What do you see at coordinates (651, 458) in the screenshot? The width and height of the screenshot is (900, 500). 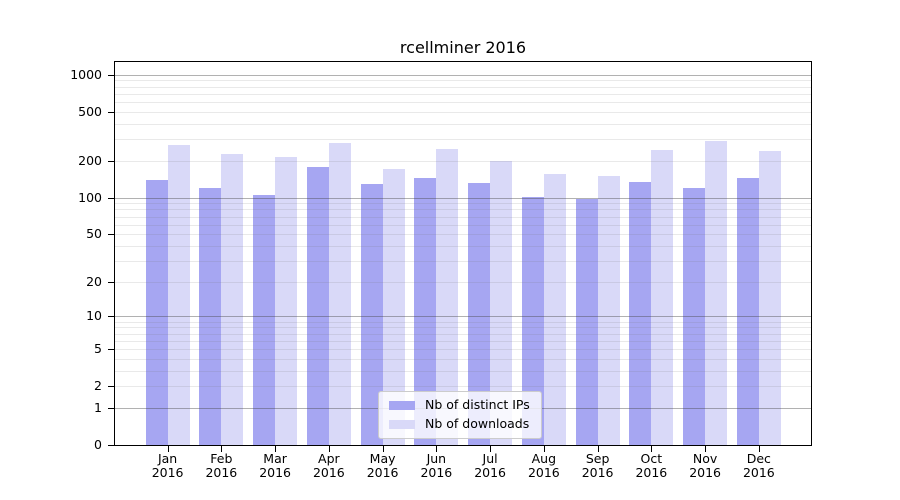 I see `x-tick-label-month: Oct` at bounding box center [651, 458].